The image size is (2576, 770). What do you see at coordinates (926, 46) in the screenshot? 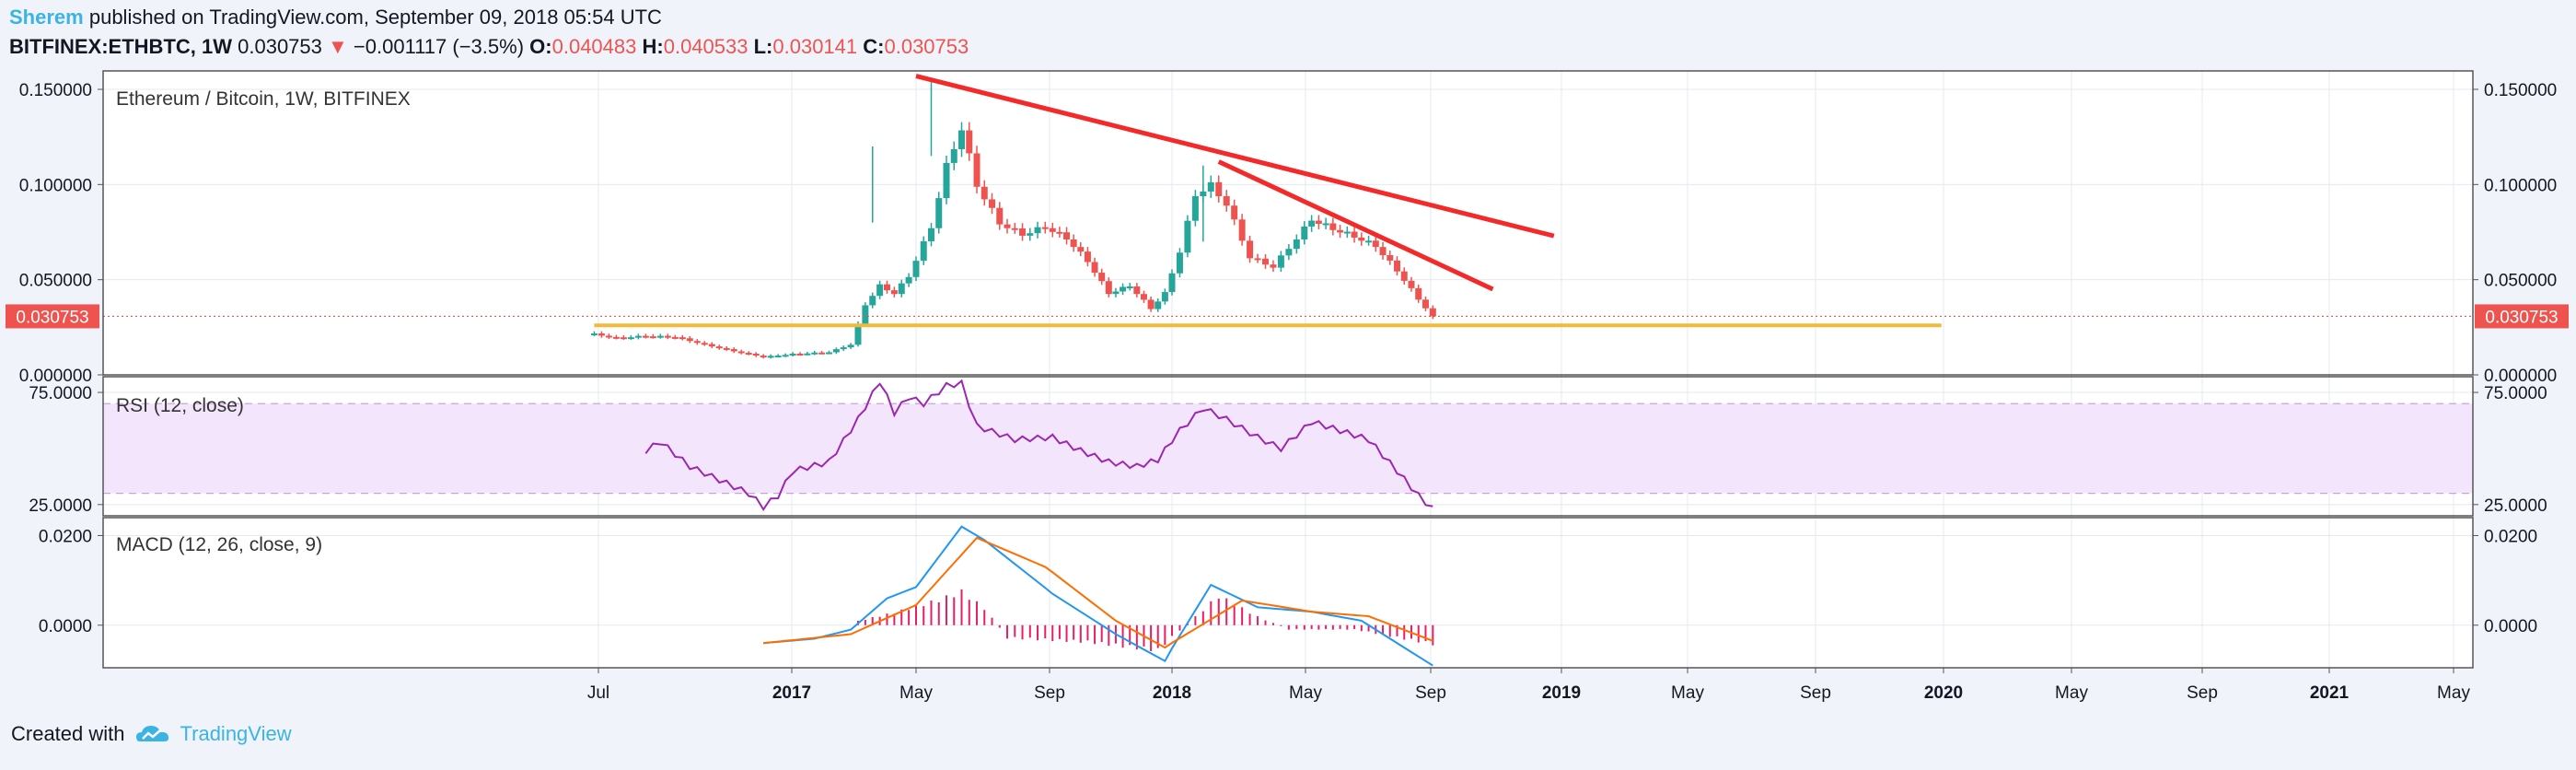
I see `close-value: 0.030753` at bounding box center [926, 46].